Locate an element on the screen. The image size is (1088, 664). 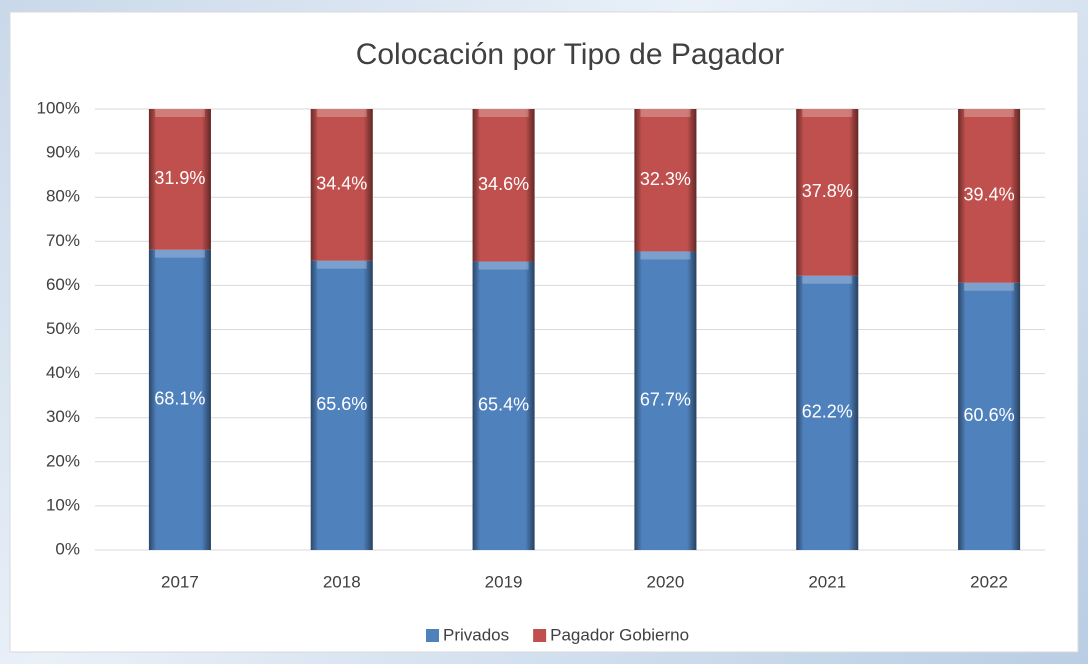
y-tick-label: 70% is located at coordinates (63, 240).